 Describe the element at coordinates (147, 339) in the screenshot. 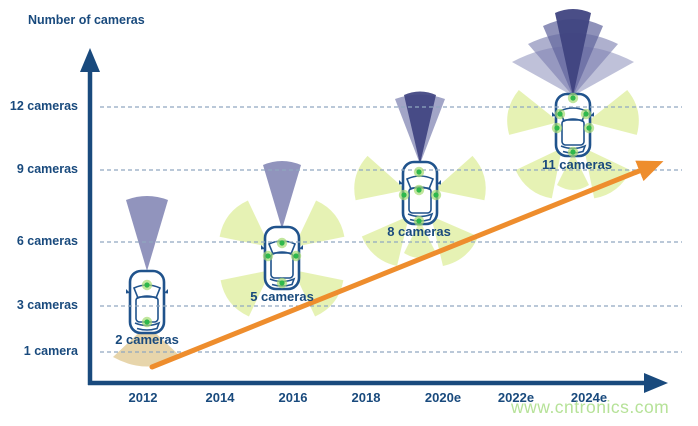

I see `point-label-2-cameras: 2 cameras` at that location.